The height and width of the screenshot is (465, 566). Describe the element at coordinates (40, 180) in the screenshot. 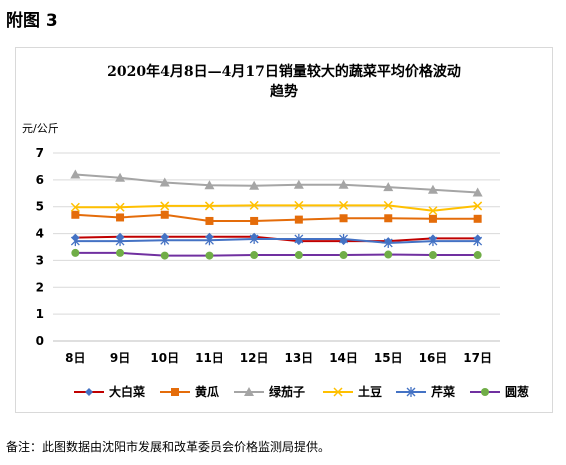

I see `y-tick-label: 6` at that location.